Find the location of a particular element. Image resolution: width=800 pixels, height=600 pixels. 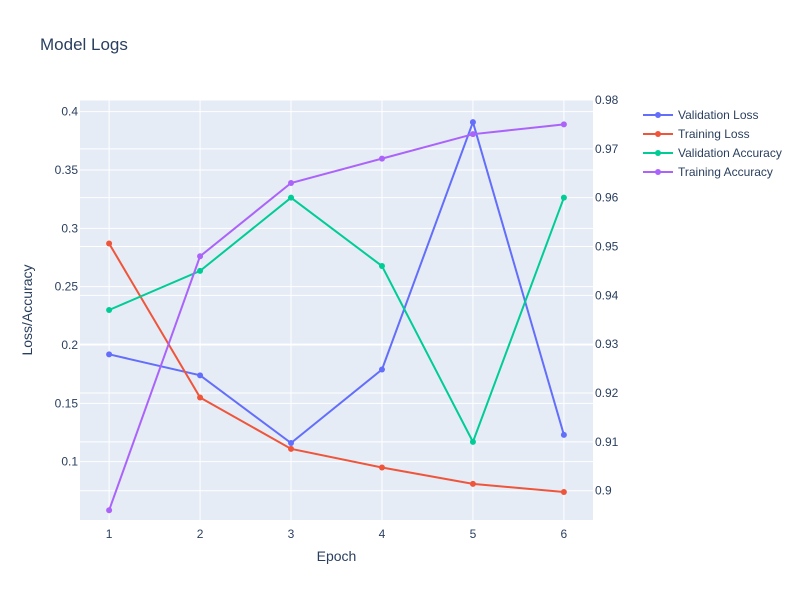

y-tick-label: 0.4 is located at coordinates (69, 112).